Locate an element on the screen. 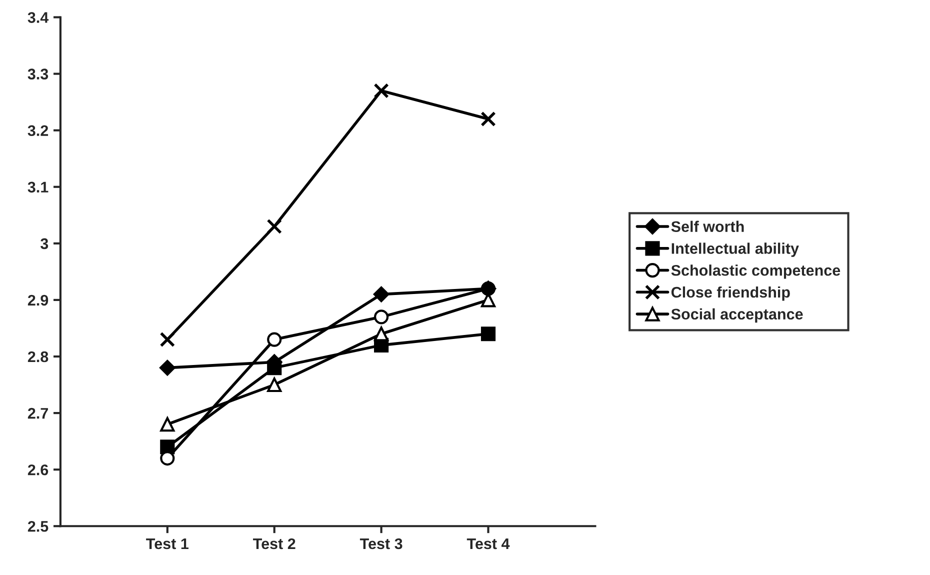 The height and width of the screenshot is (575, 930). y-tick-label: 2.8 is located at coordinates (38, 356).